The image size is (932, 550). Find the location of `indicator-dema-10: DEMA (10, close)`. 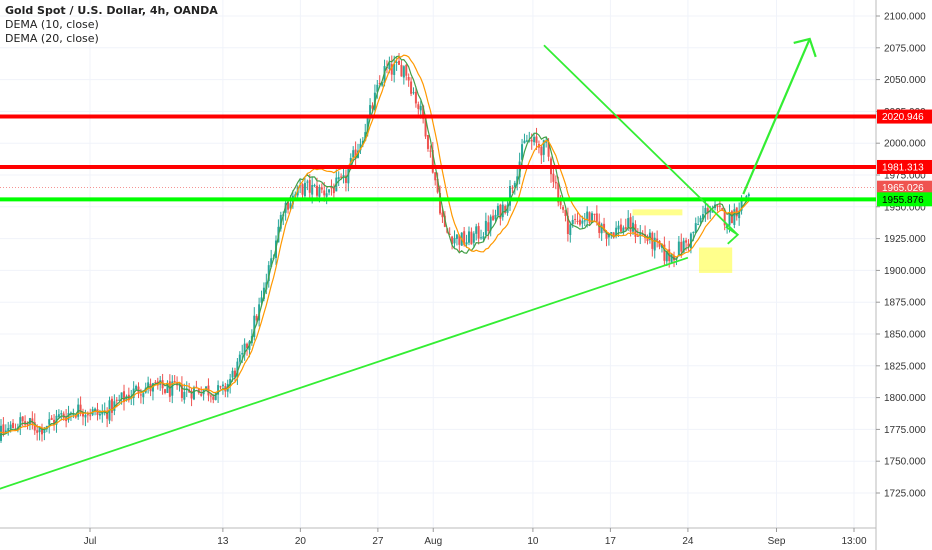

indicator-dema-10: DEMA (10, close) is located at coordinates (52, 24).